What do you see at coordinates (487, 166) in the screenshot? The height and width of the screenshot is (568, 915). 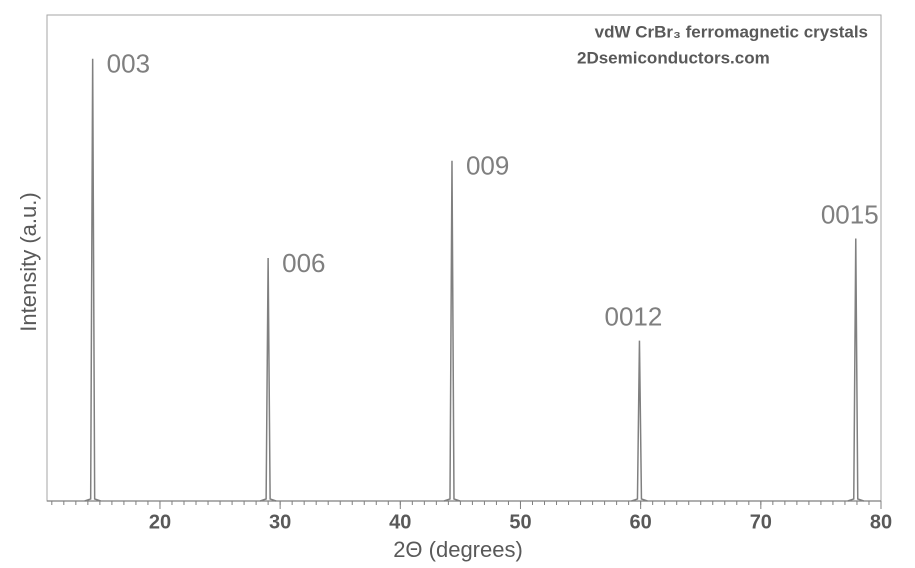 I see `peak-label: 009` at bounding box center [487, 166].